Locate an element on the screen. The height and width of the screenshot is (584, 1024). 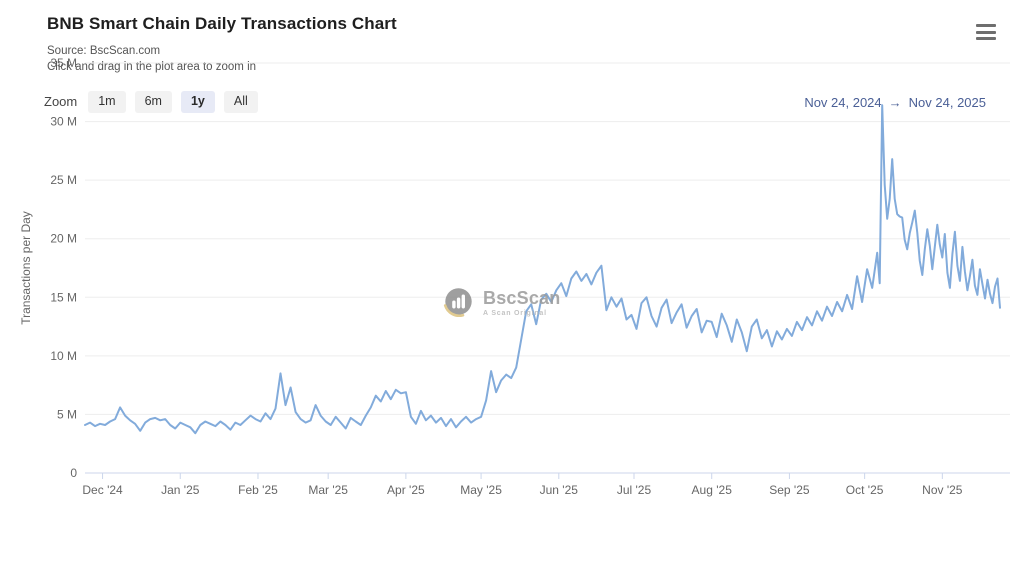
date-range-arrow-icon: → is located at coordinates (895, 102).